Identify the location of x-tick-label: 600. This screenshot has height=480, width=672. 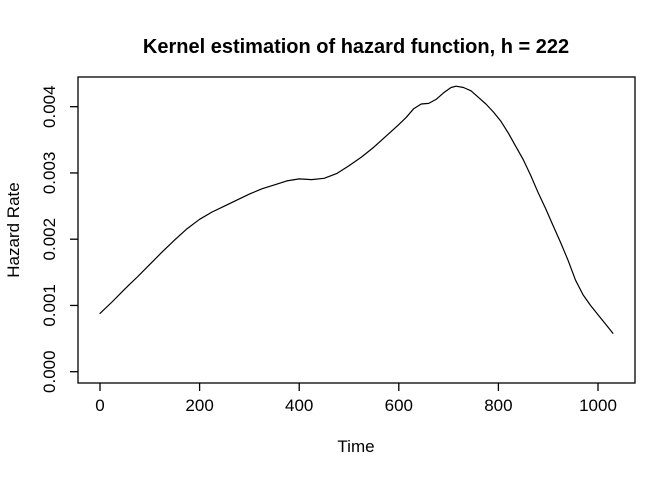
(399, 405).